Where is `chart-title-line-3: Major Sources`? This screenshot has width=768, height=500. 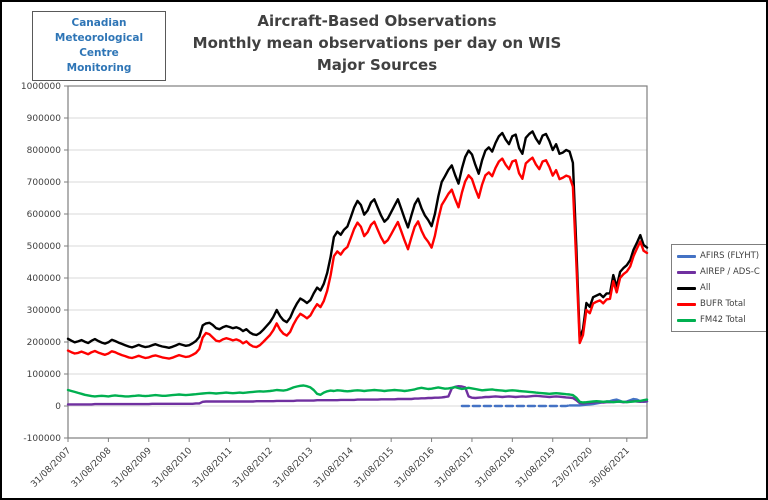 chart-title-line-3: Major Sources is located at coordinates (377, 65).